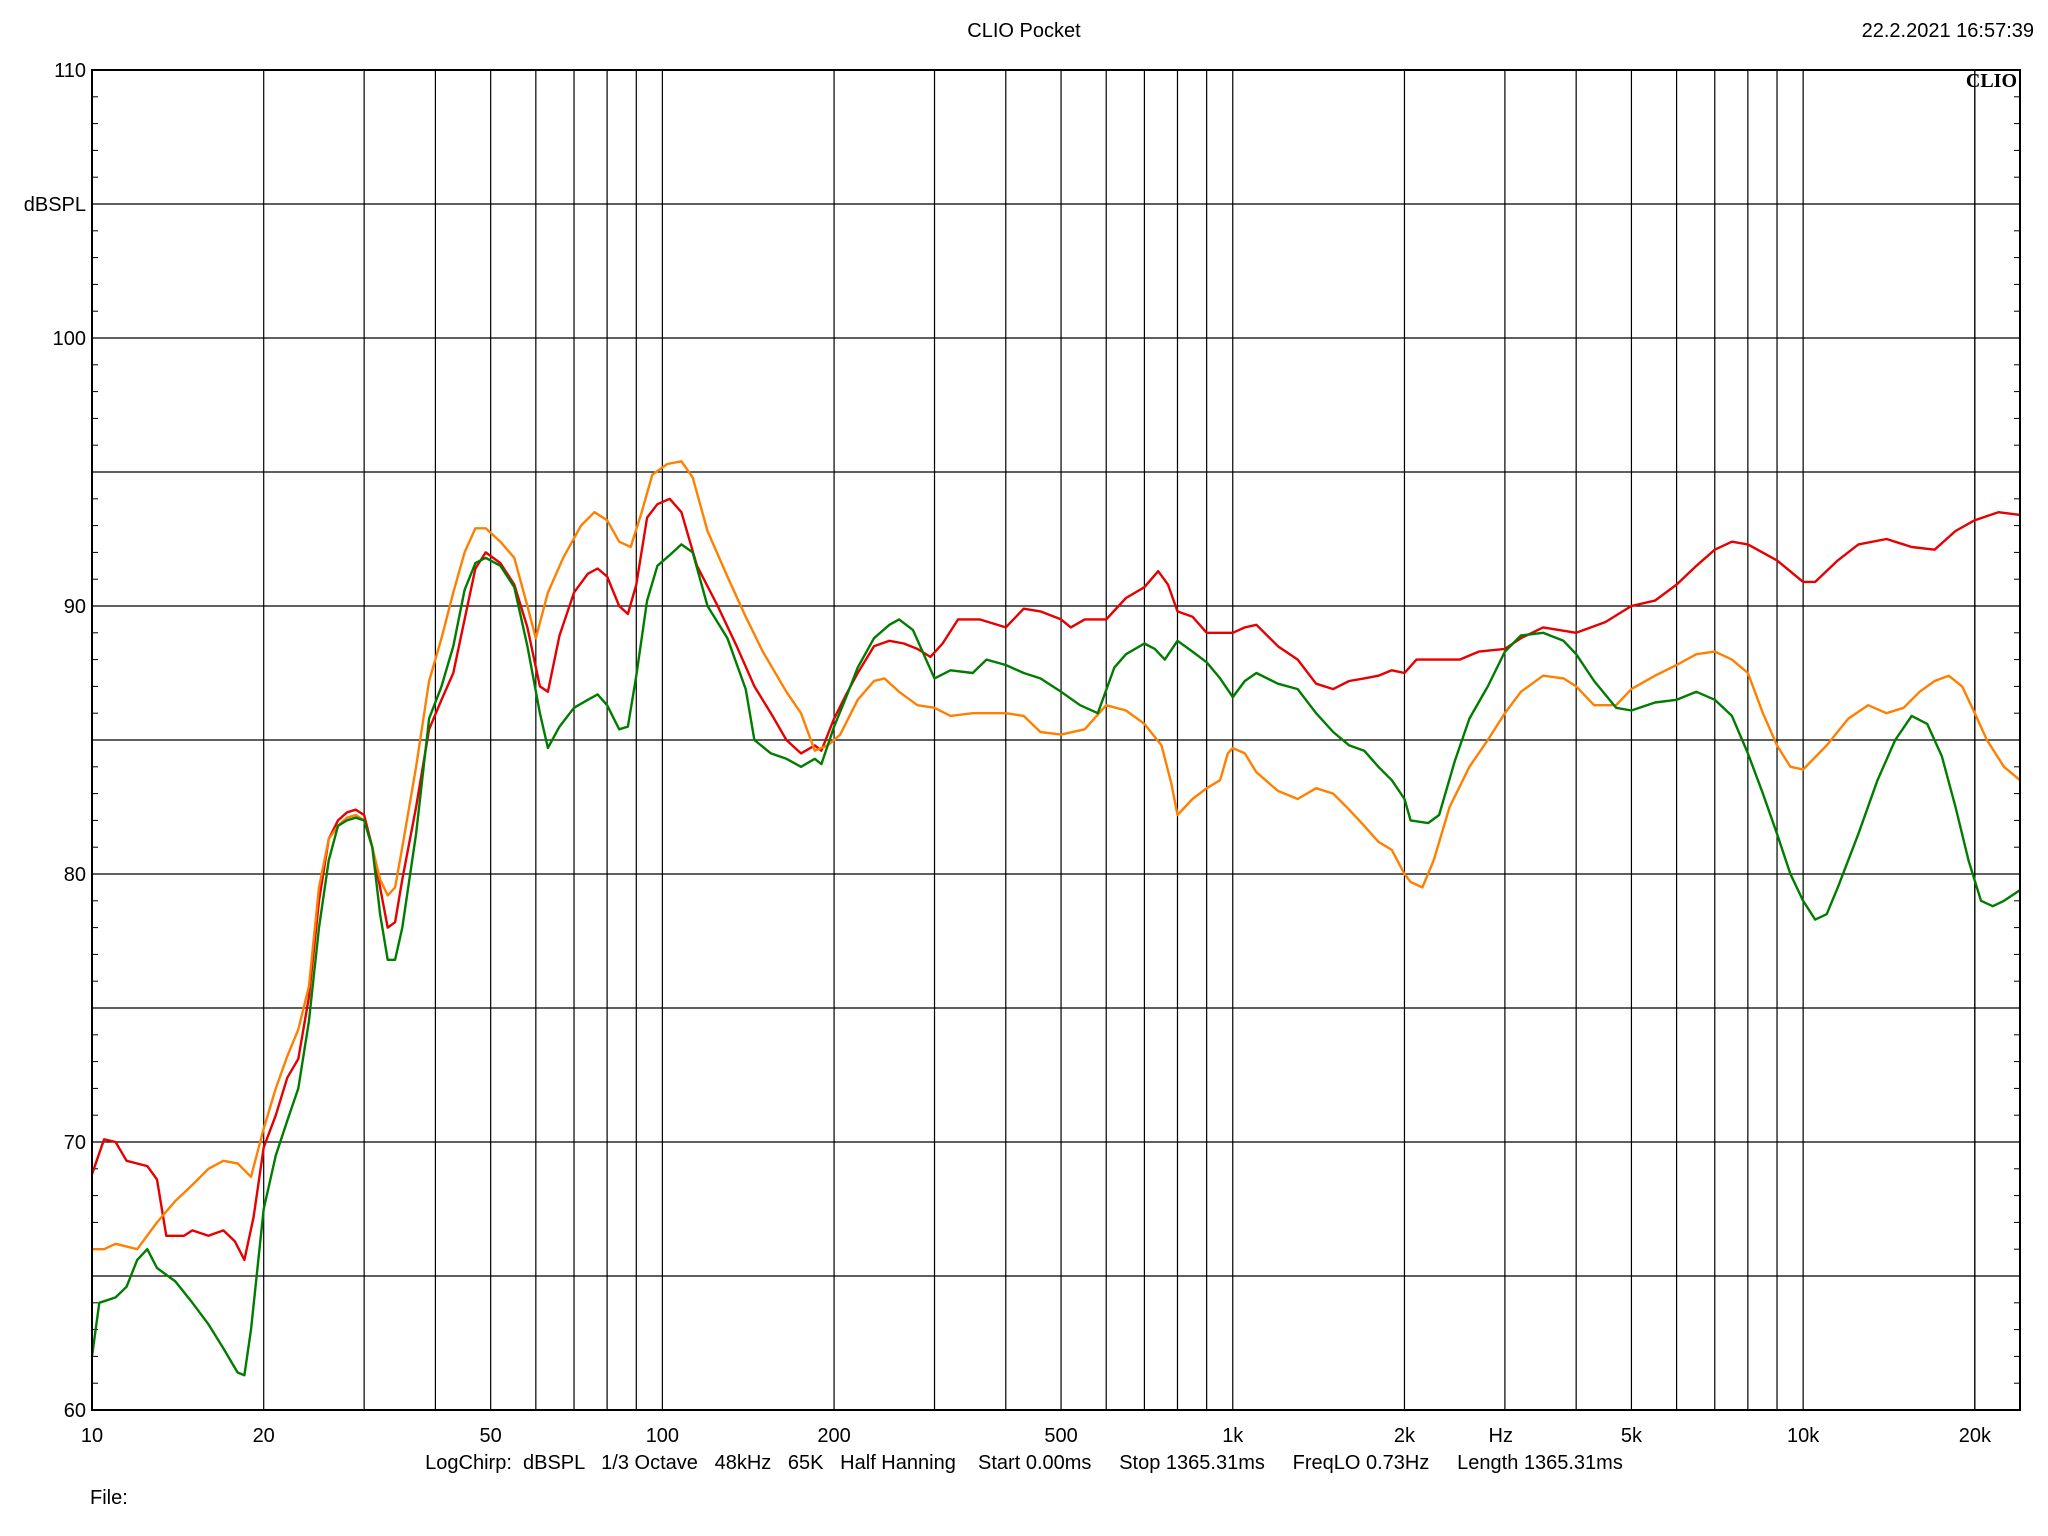 The height and width of the screenshot is (1536, 2048). I want to click on y-tick-labels: 110 100 90 80 70 60, so click(69, 741).